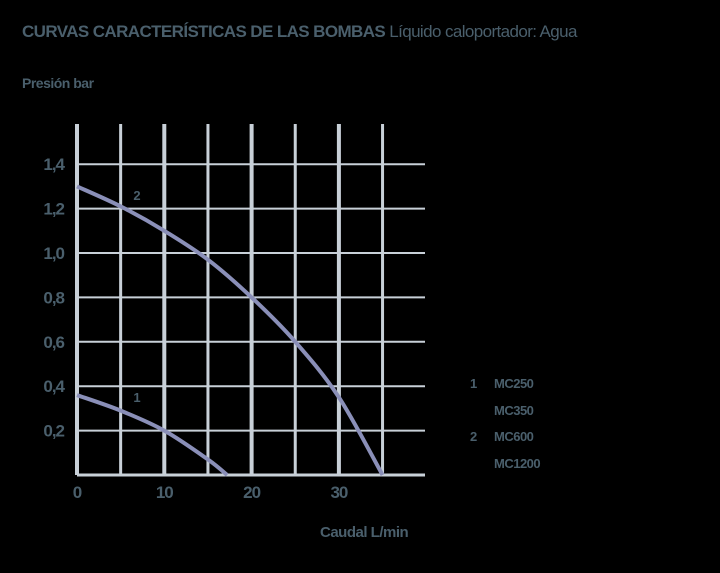 The width and height of the screenshot is (720, 573). Describe the element at coordinates (251, 492) in the screenshot. I see `x-tick-label: 20` at that location.